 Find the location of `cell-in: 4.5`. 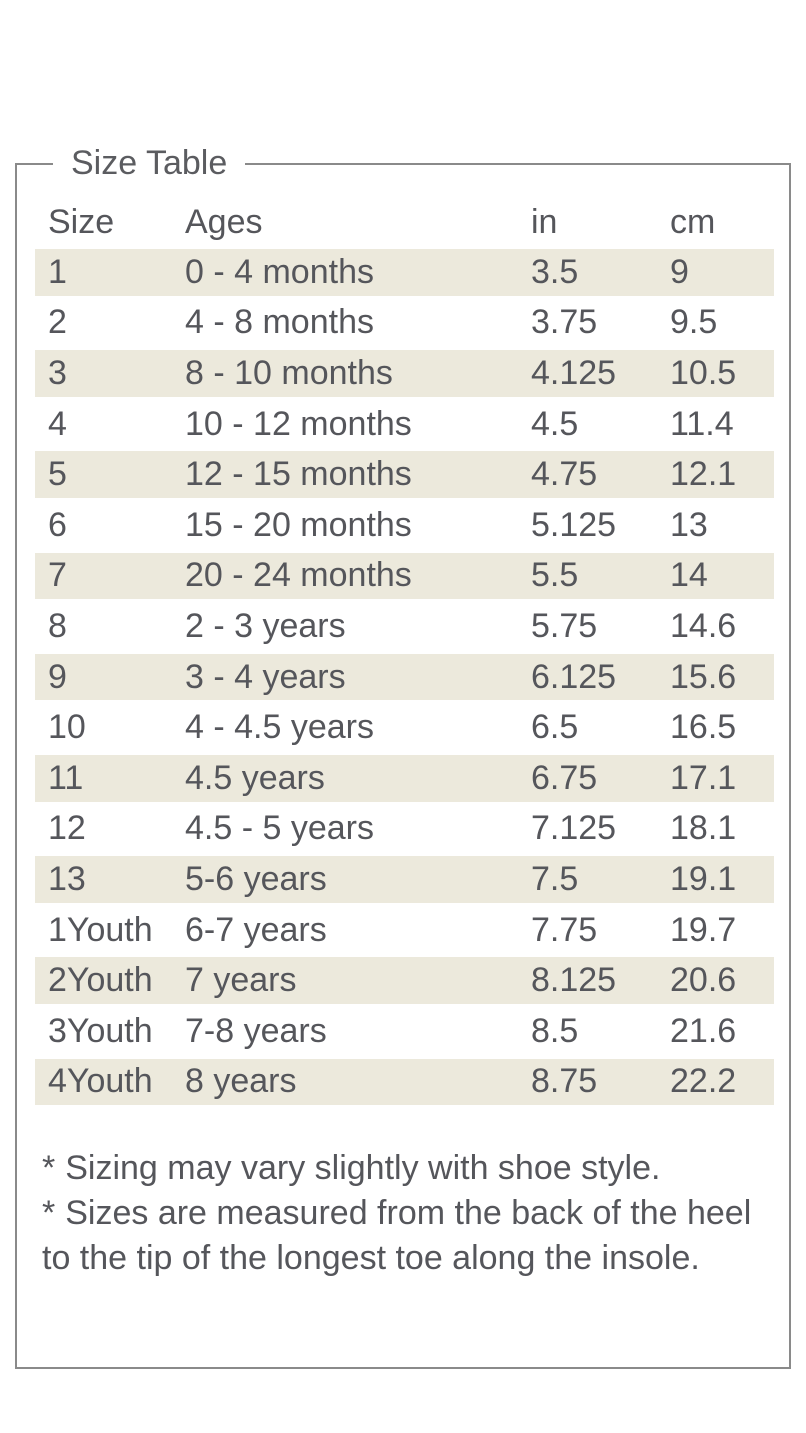

cell-in: 4.5 is located at coordinates (555, 423).